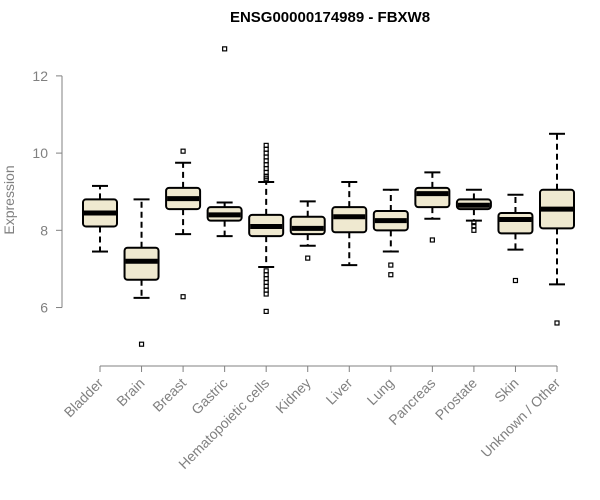 This screenshot has width=600, height=500. What do you see at coordinates (506, 390) in the screenshot?
I see `x-tick-label: Skin` at bounding box center [506, 390].